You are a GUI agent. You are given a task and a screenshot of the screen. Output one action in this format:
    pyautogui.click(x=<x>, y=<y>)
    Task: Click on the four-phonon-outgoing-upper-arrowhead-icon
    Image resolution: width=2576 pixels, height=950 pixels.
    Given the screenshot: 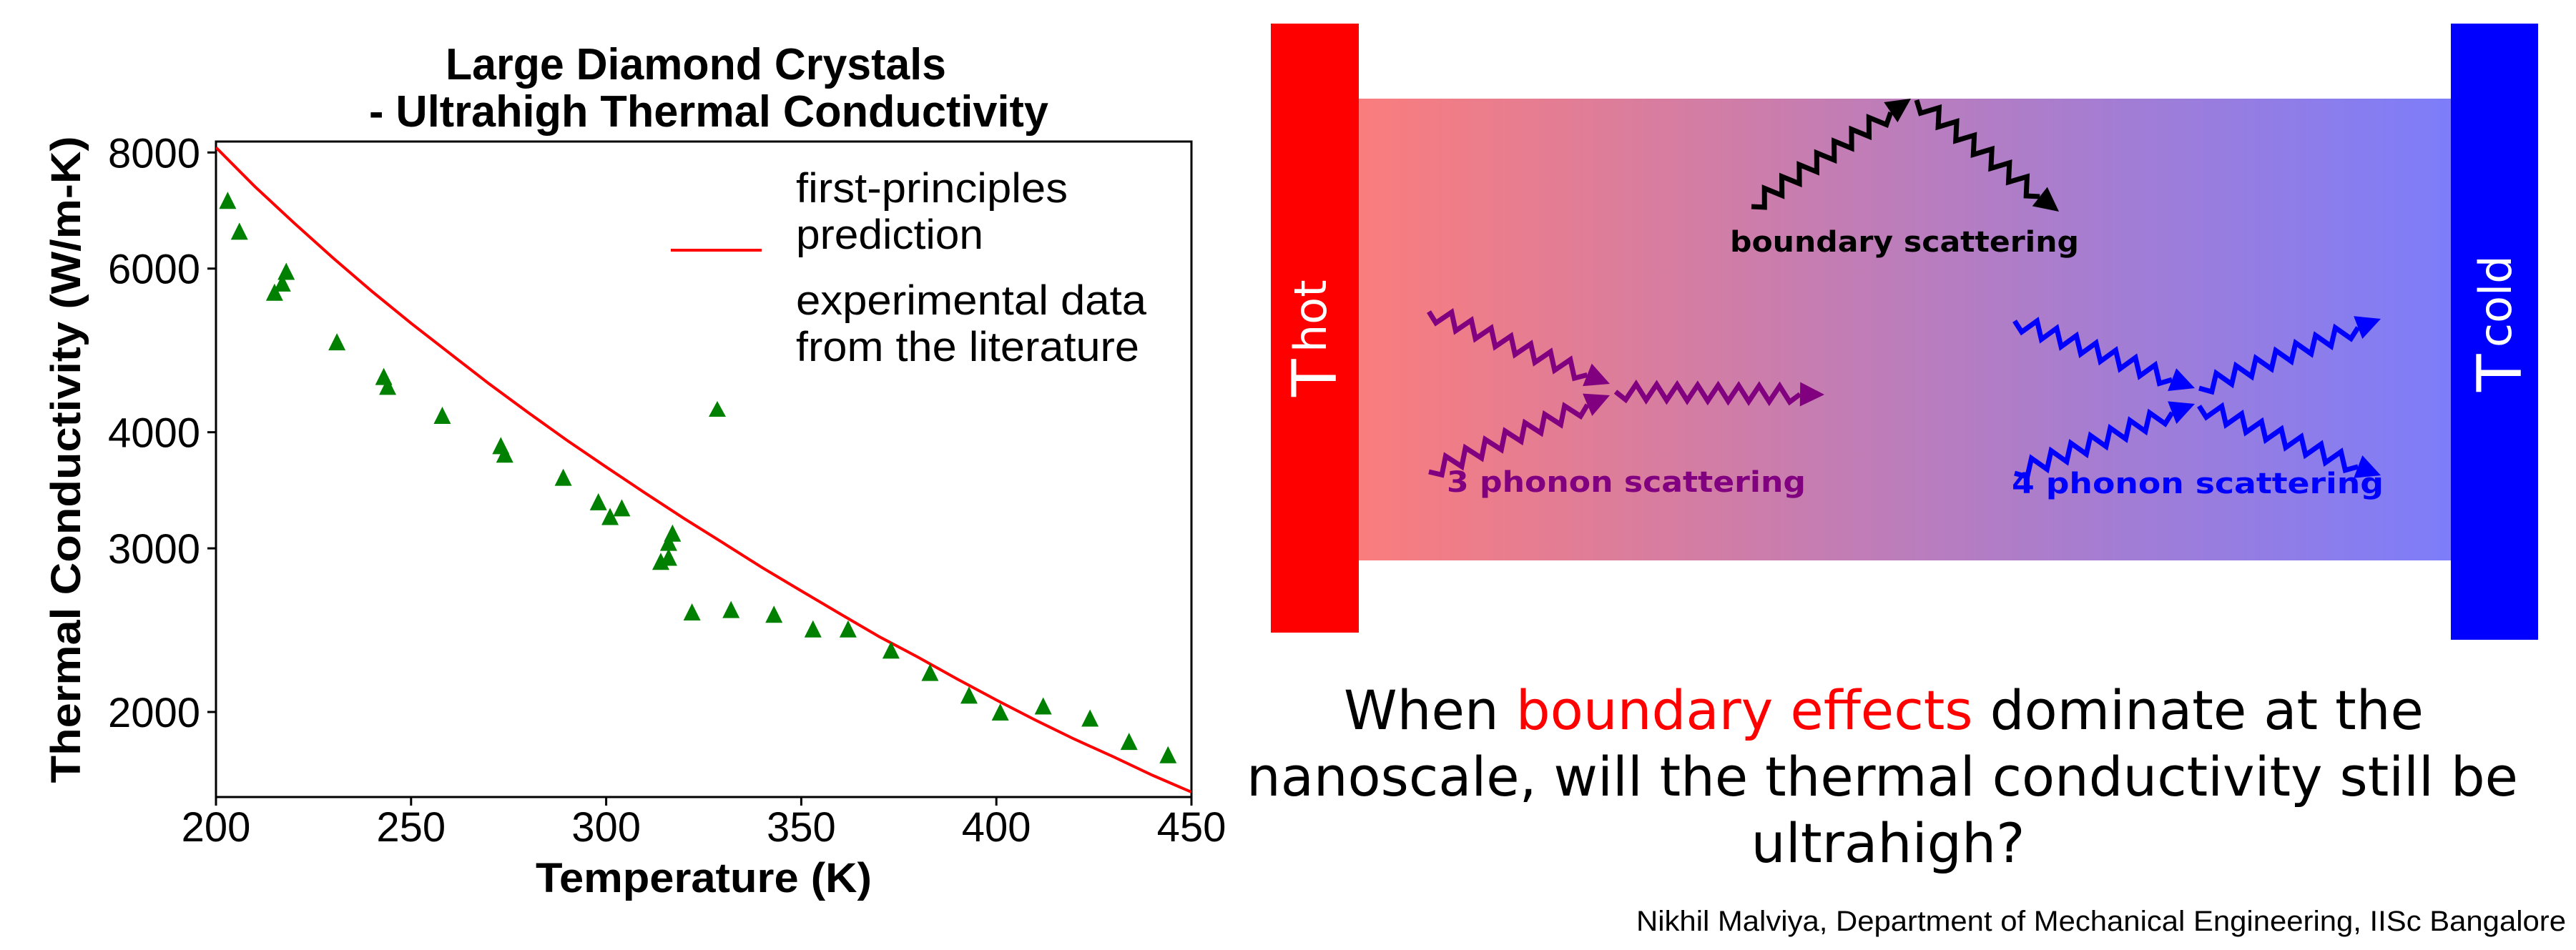 What is the action you would take?
    pyautogui.click(x=2367, y=328)
    